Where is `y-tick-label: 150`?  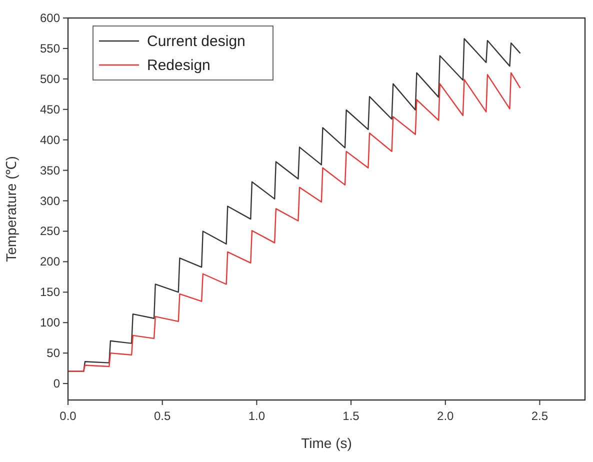 y-tick-label: 150 is located at coordinates (50, 292).